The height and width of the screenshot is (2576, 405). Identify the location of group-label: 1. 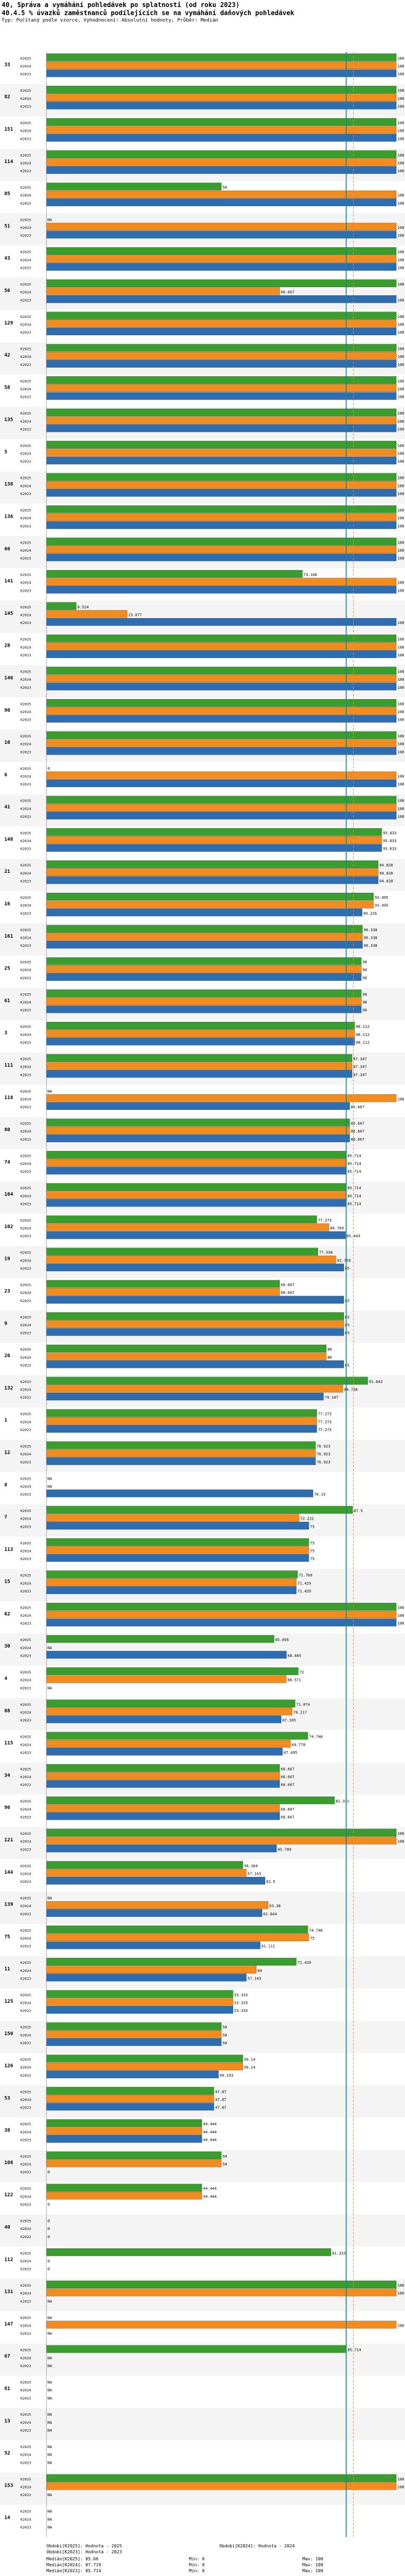
(5, 1420).